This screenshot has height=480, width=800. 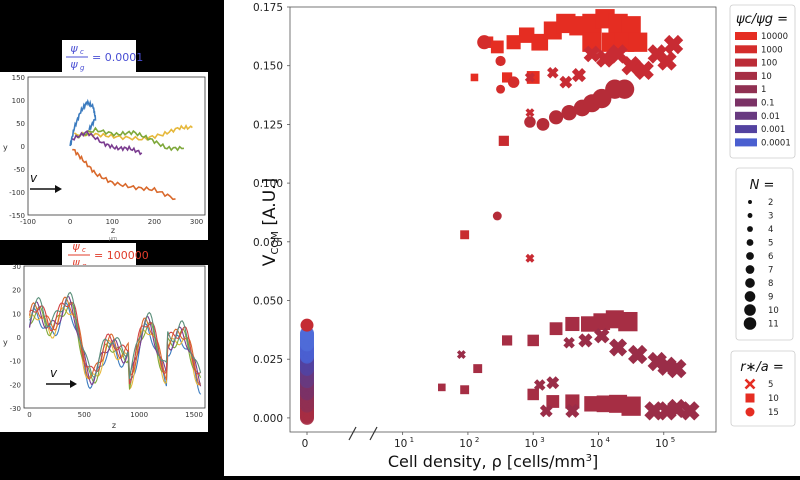 I want to click on legend-N-label: 2, so click(x=770, y=203).